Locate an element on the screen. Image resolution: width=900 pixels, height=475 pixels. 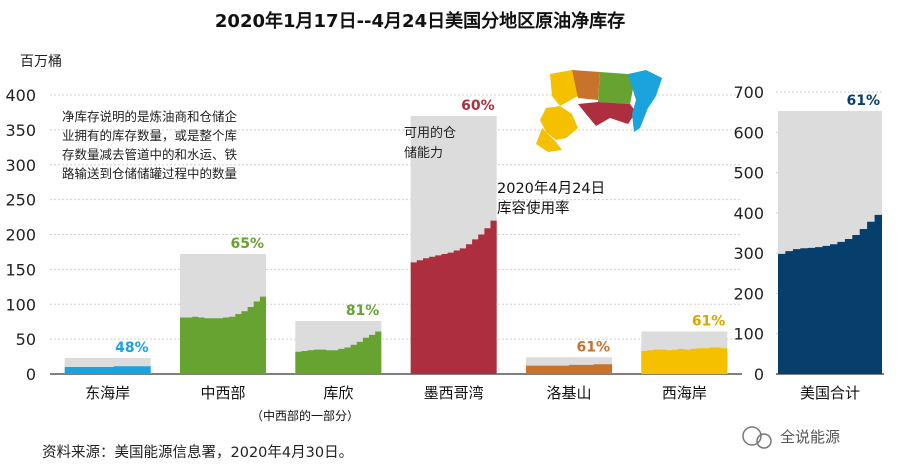
y-tick-left-0: 0 is located at coordinates (31, 374).